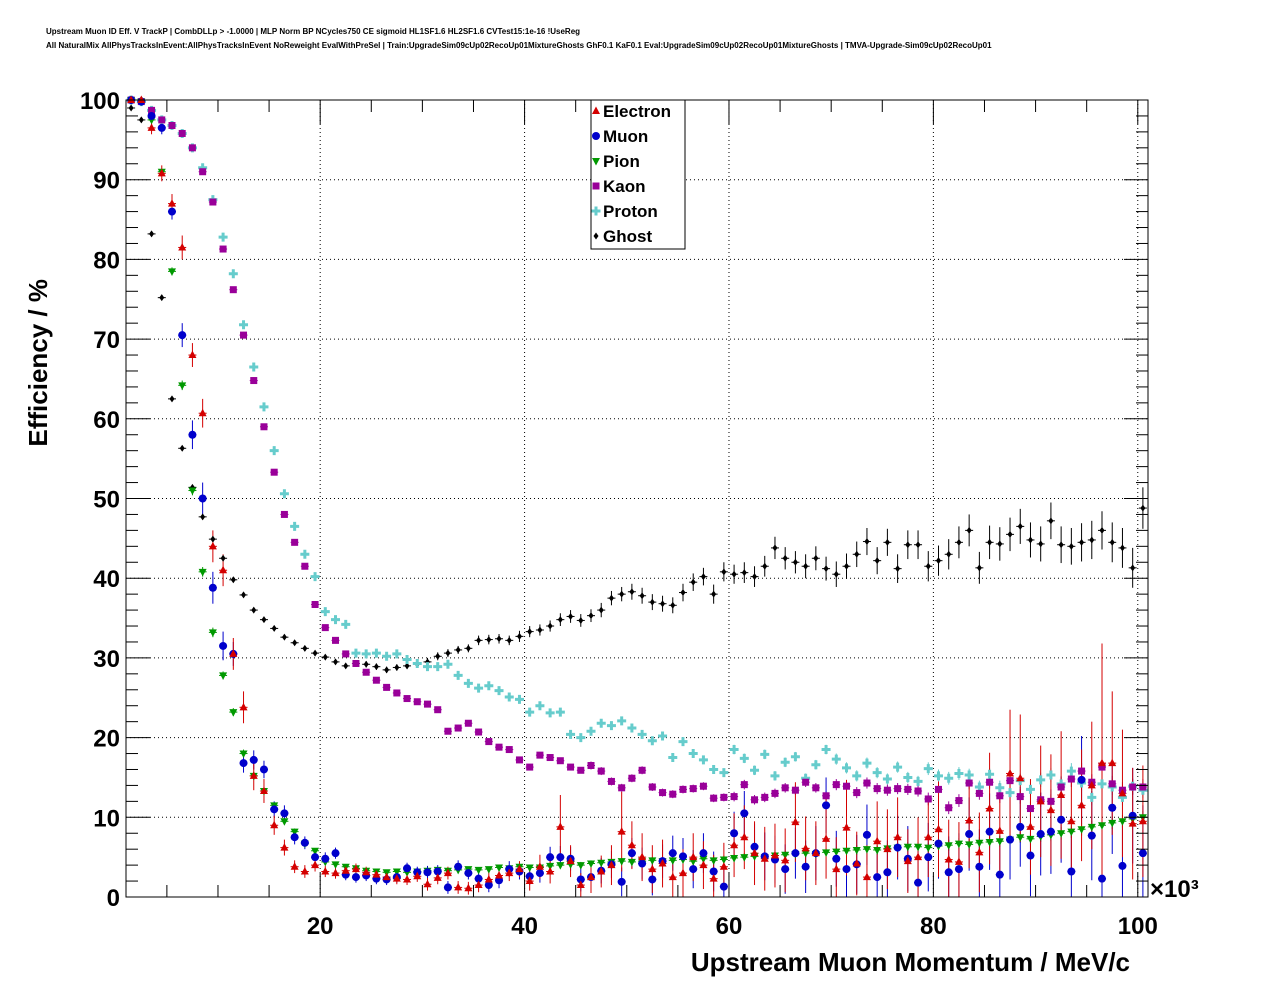 This screenshot has height=996, width=1276. Describe the element at coordinates (638, 174) in the screenshot. I see `legend-box` at that location.